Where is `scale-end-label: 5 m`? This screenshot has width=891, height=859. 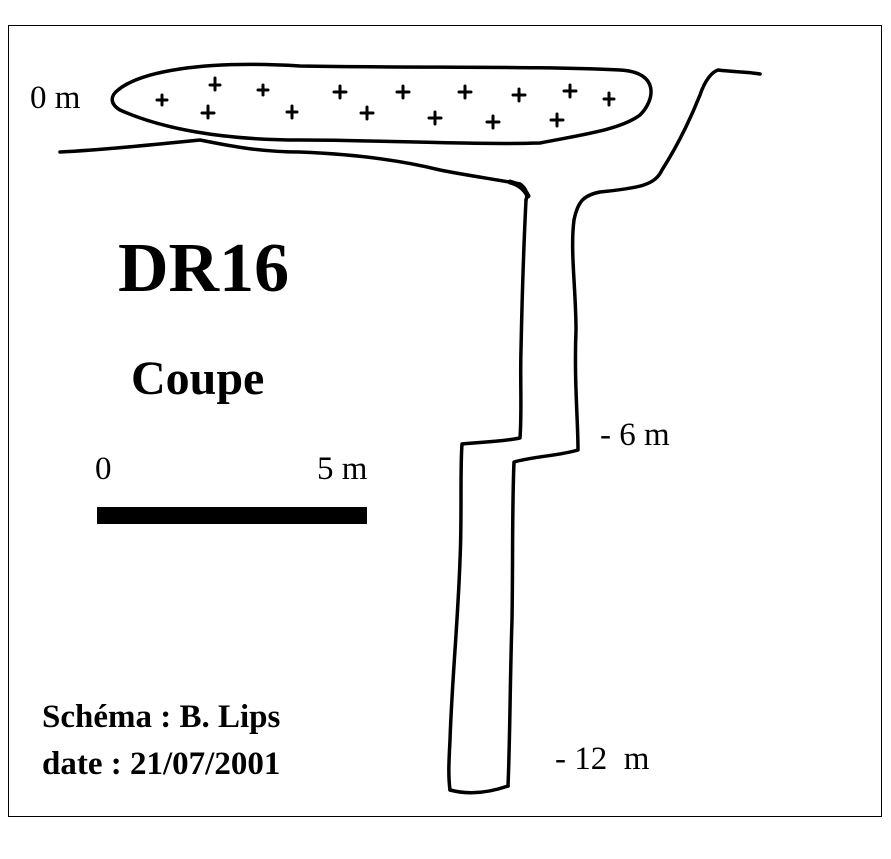 scale-end-label: 5 m is located at coordinates (342, 469).